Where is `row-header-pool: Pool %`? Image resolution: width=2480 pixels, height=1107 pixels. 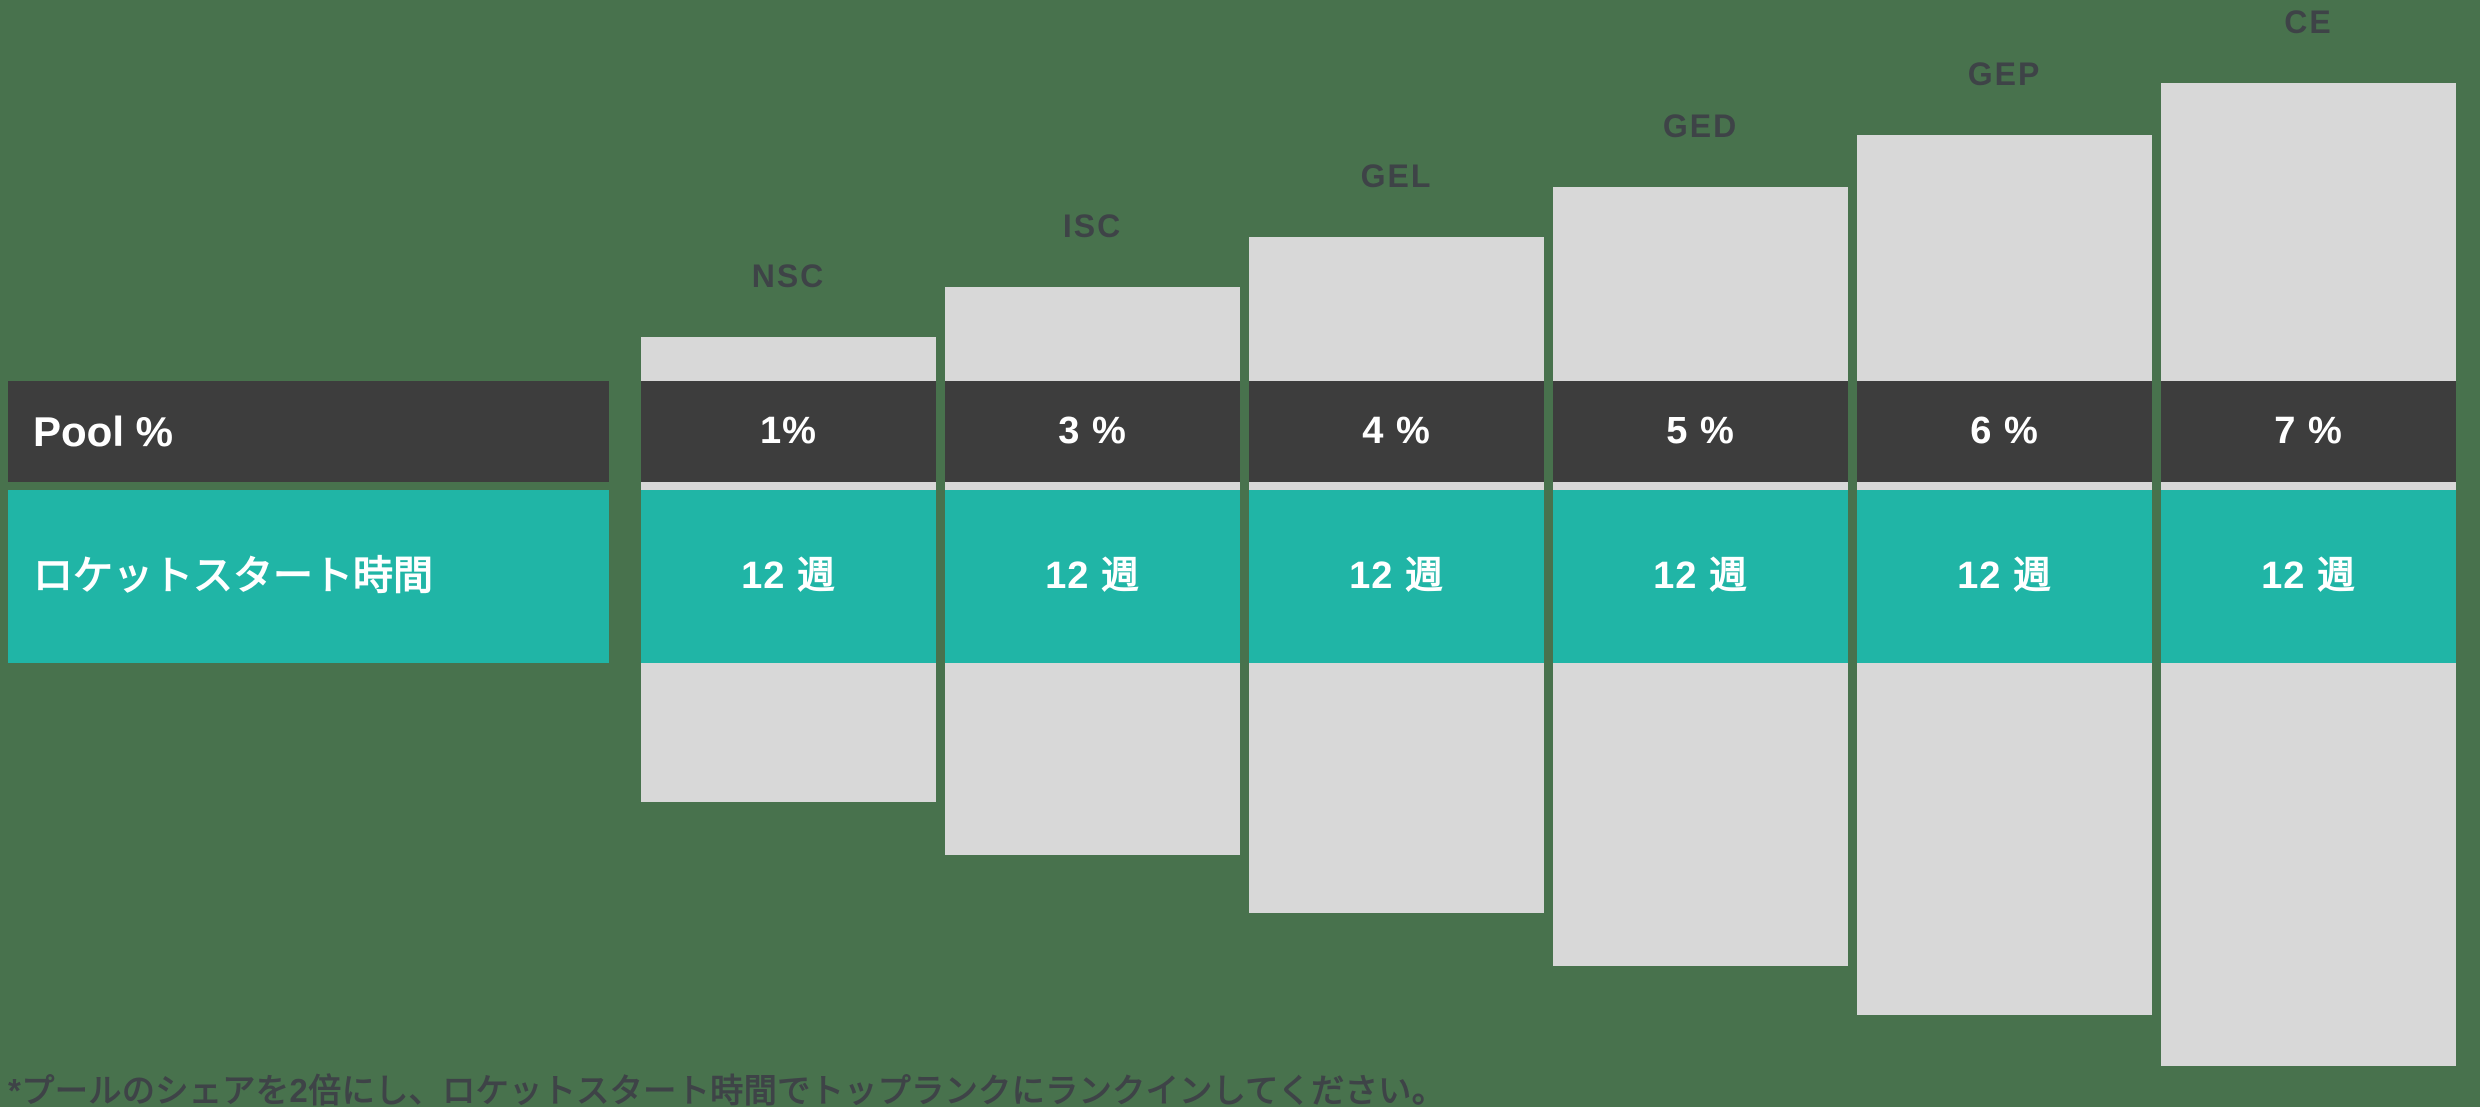
row-header-pool: Pool % is located at coordinates (308, 431).